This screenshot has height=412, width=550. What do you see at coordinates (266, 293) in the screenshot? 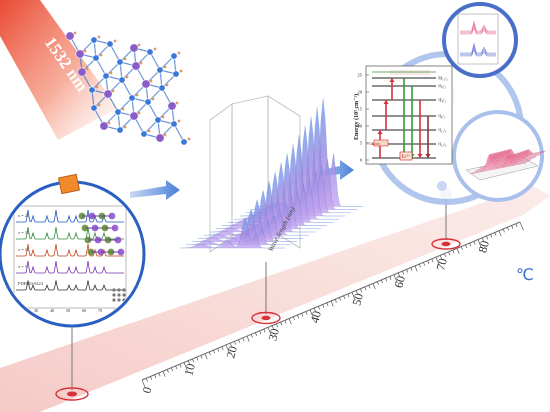
I see `pin-spectrum` at bounding box center [266, 293].